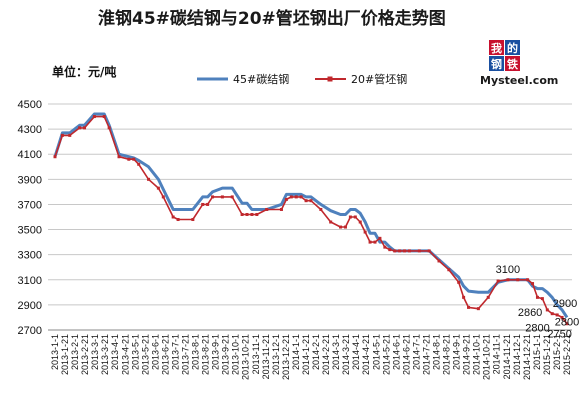  Describe the element at coordinates (406, 354) in the screenshot. I see `x-tick-label: 2014-6-21` at that location.